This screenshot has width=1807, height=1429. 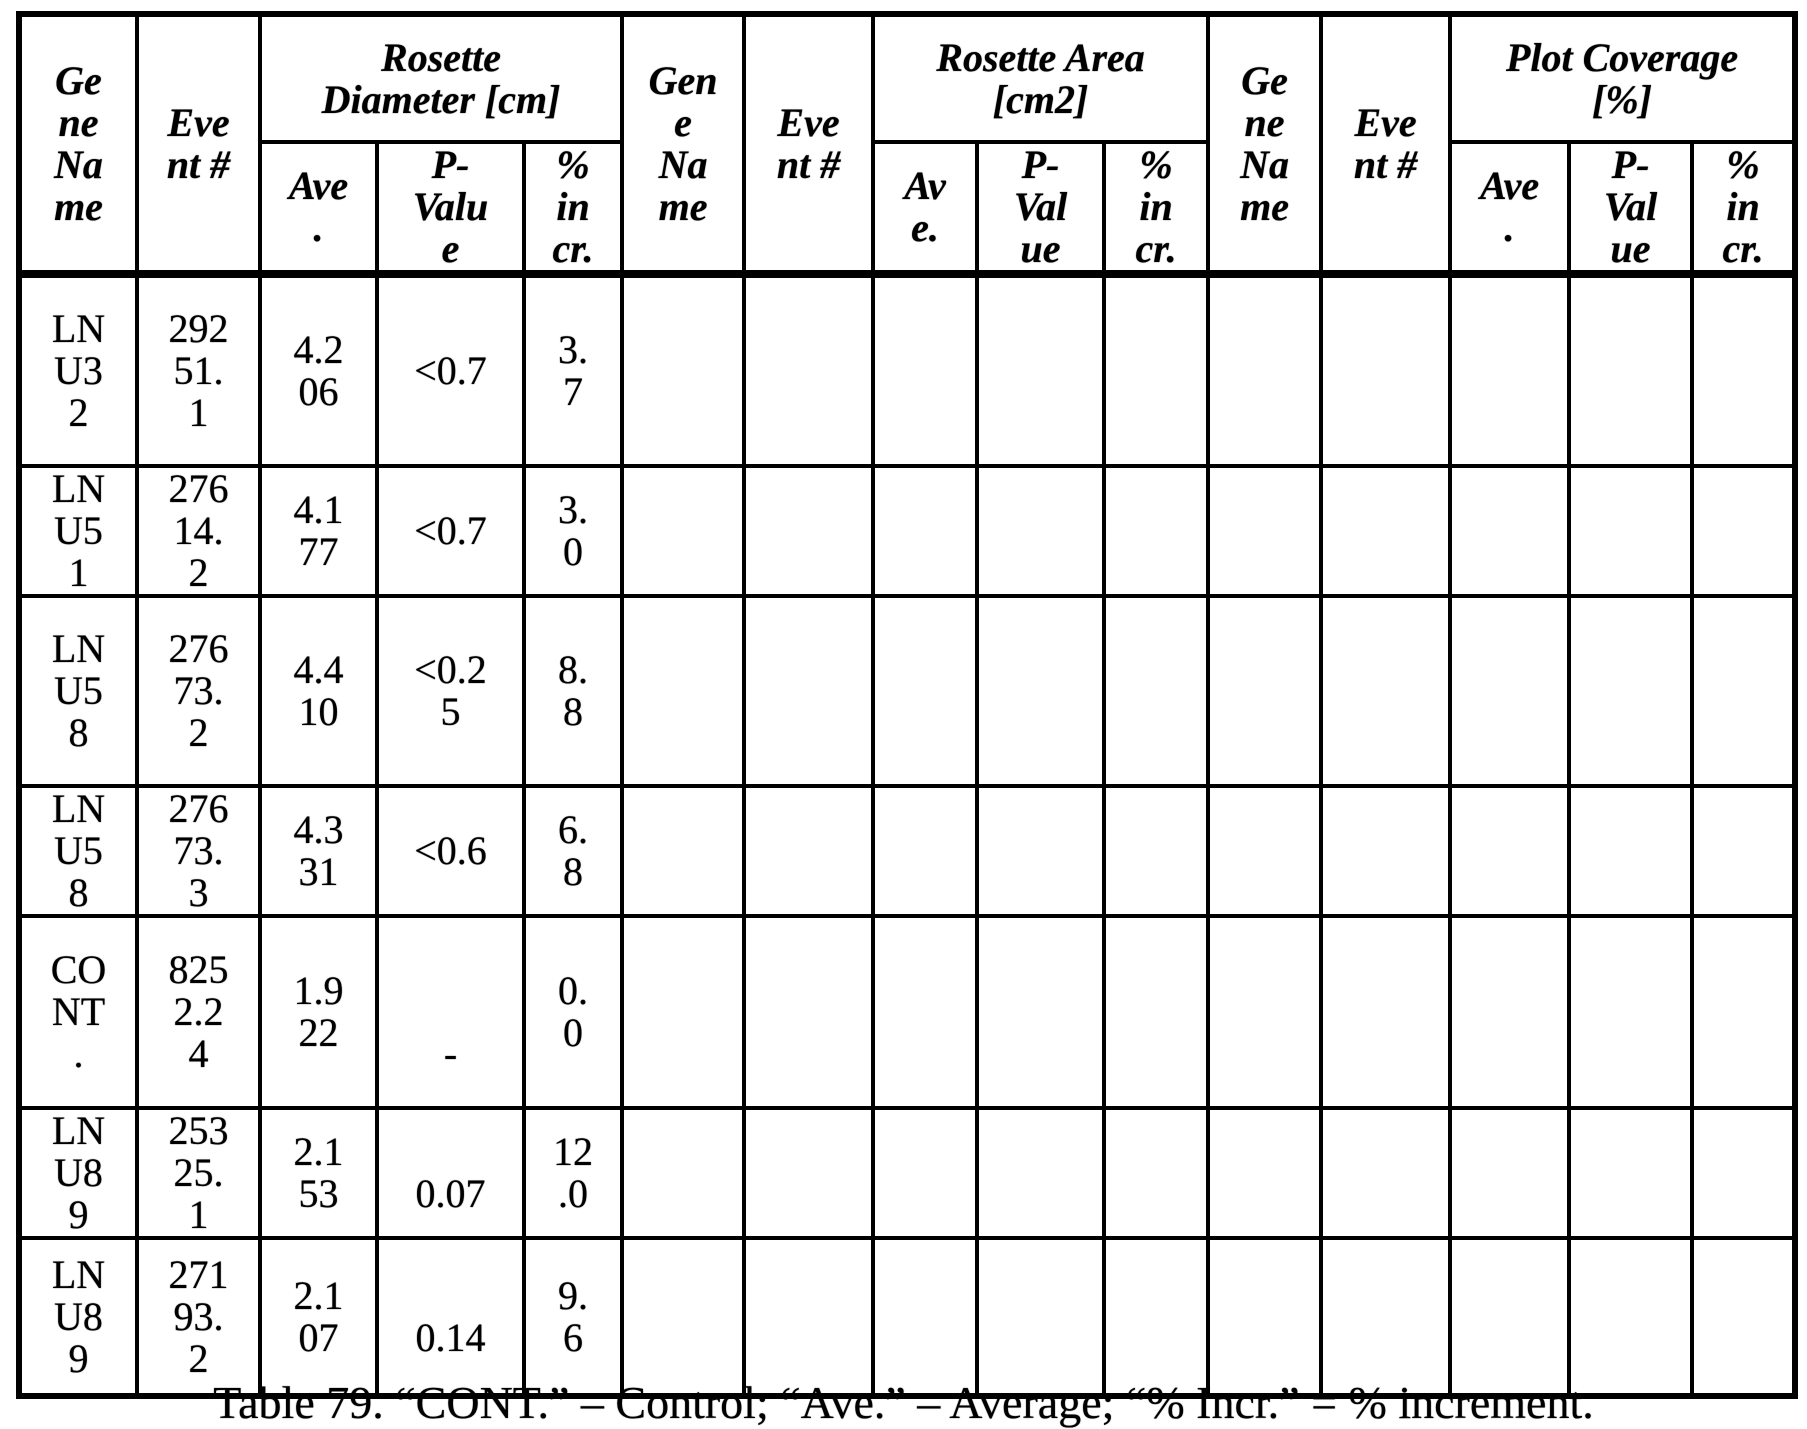 What do you see at coordinates (318, 208) in the screenshot?
I see `header-ave-1: Ave .` at bounding box center [318, 208].